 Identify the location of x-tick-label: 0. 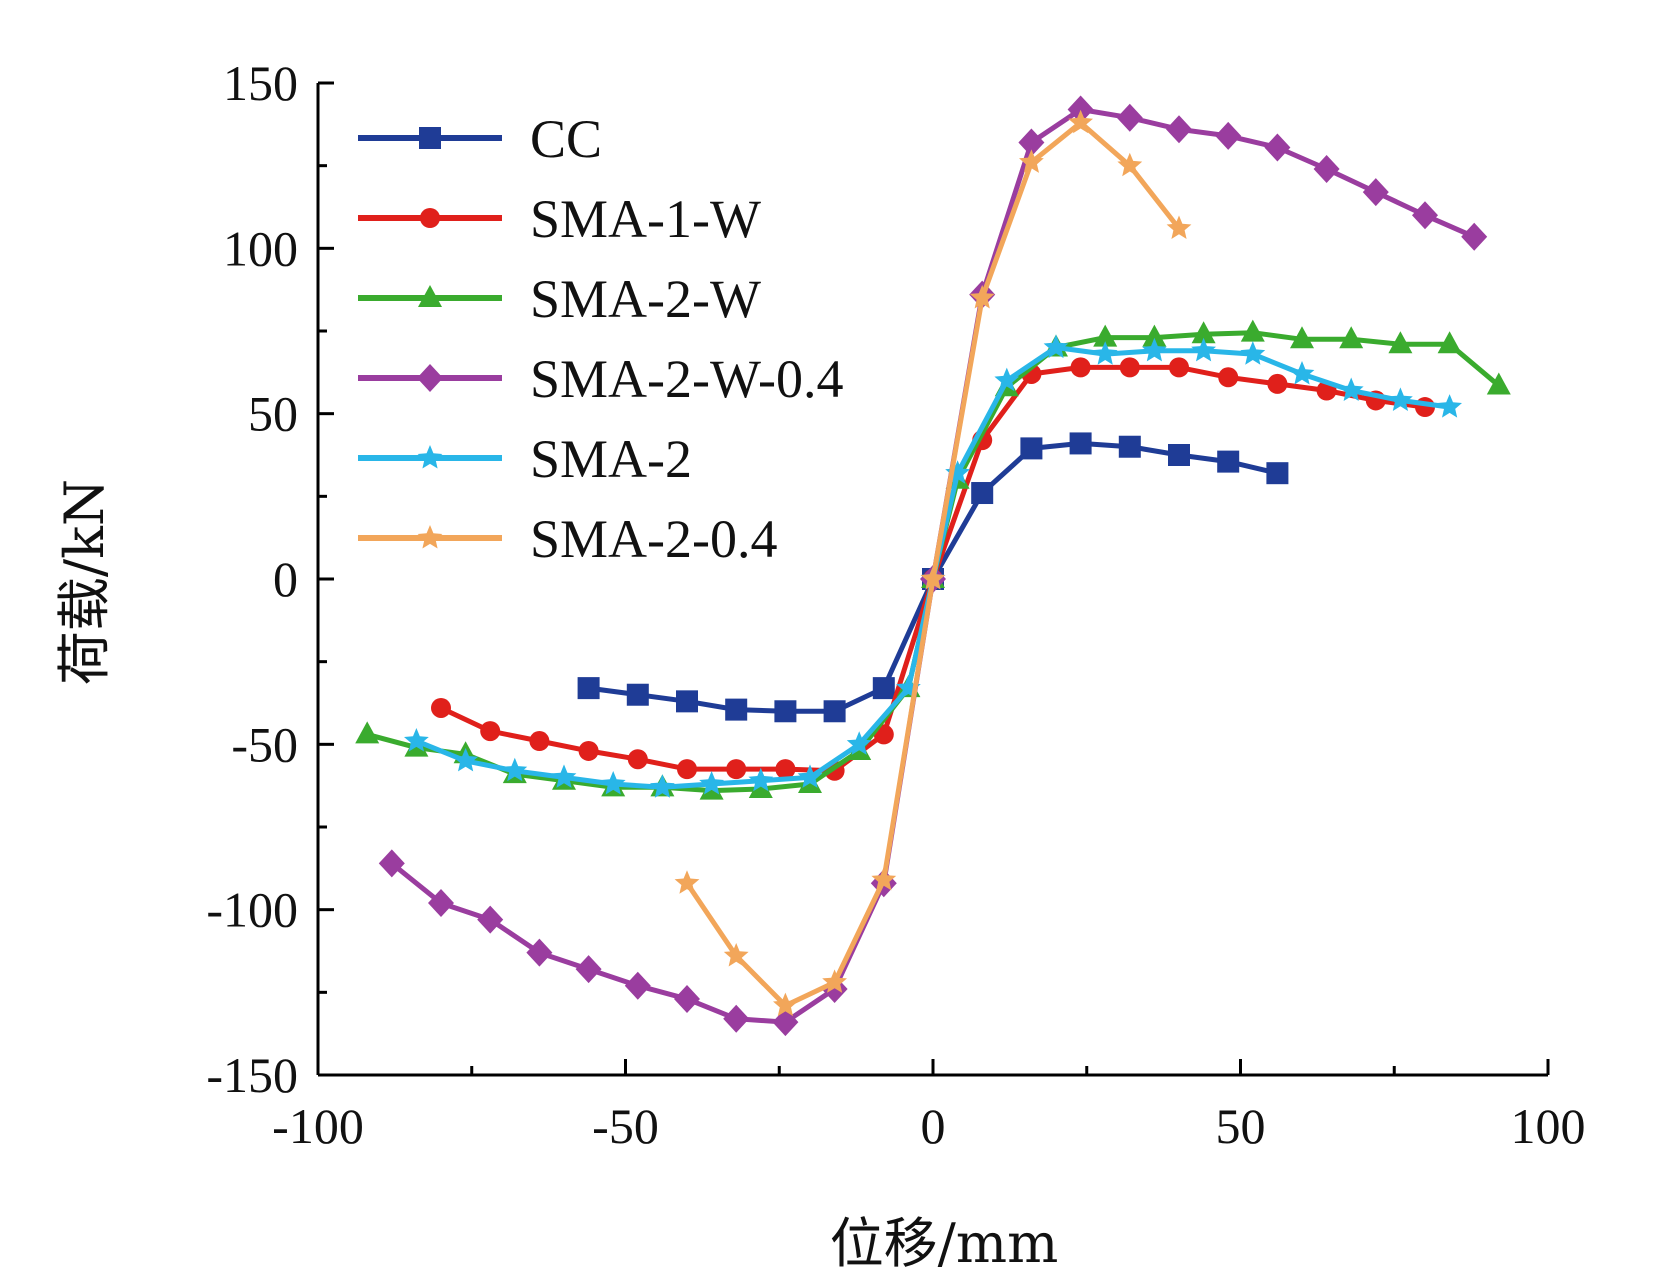
(933, 1126).